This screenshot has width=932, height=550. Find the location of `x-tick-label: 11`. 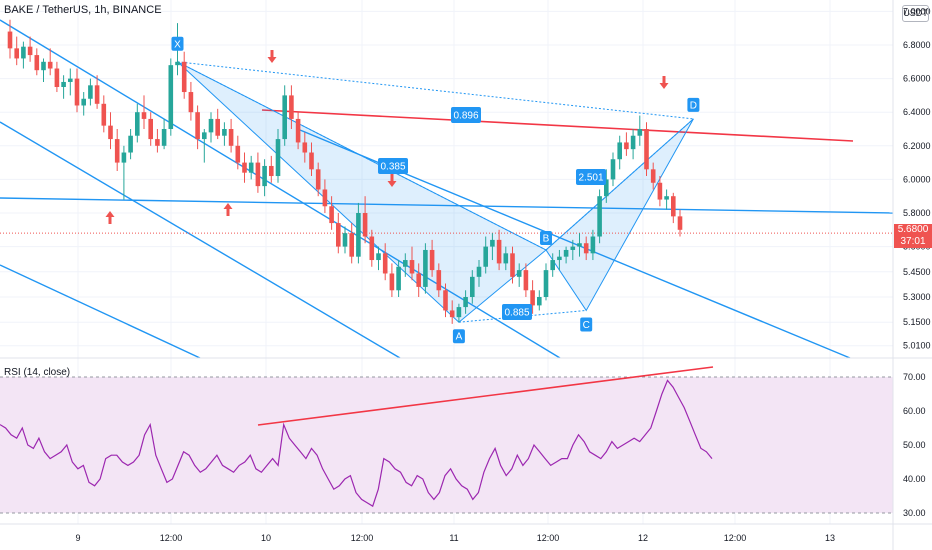

x-tick-label: 11 is located at coordinates (453, 538).